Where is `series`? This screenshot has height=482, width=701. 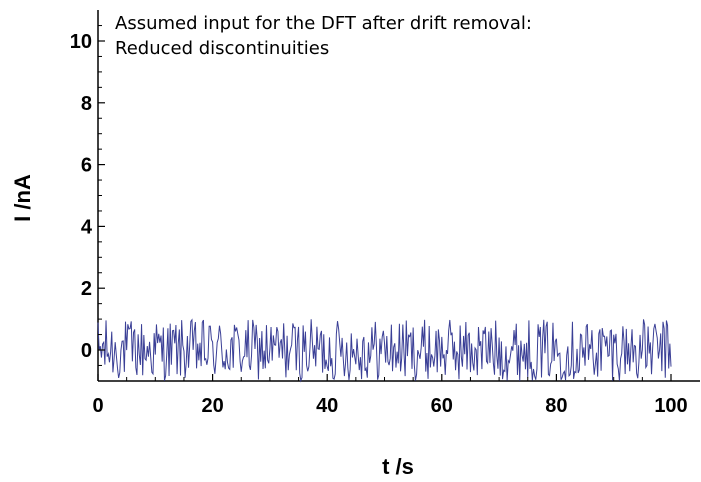
series is located at coordinates (384, 350).